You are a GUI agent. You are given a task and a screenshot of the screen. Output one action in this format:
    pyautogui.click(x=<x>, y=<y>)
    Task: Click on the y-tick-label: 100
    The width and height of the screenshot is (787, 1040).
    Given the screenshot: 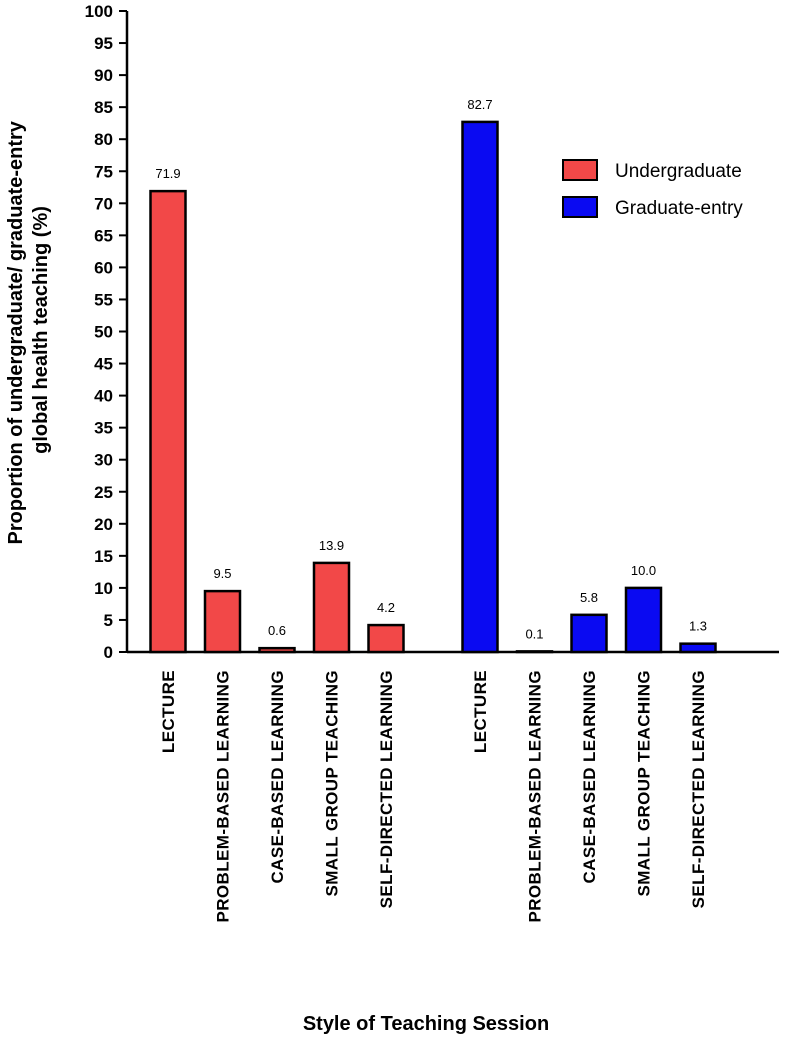 What is the action you would take?
    pyautogui.click(x=99, y=11)
    